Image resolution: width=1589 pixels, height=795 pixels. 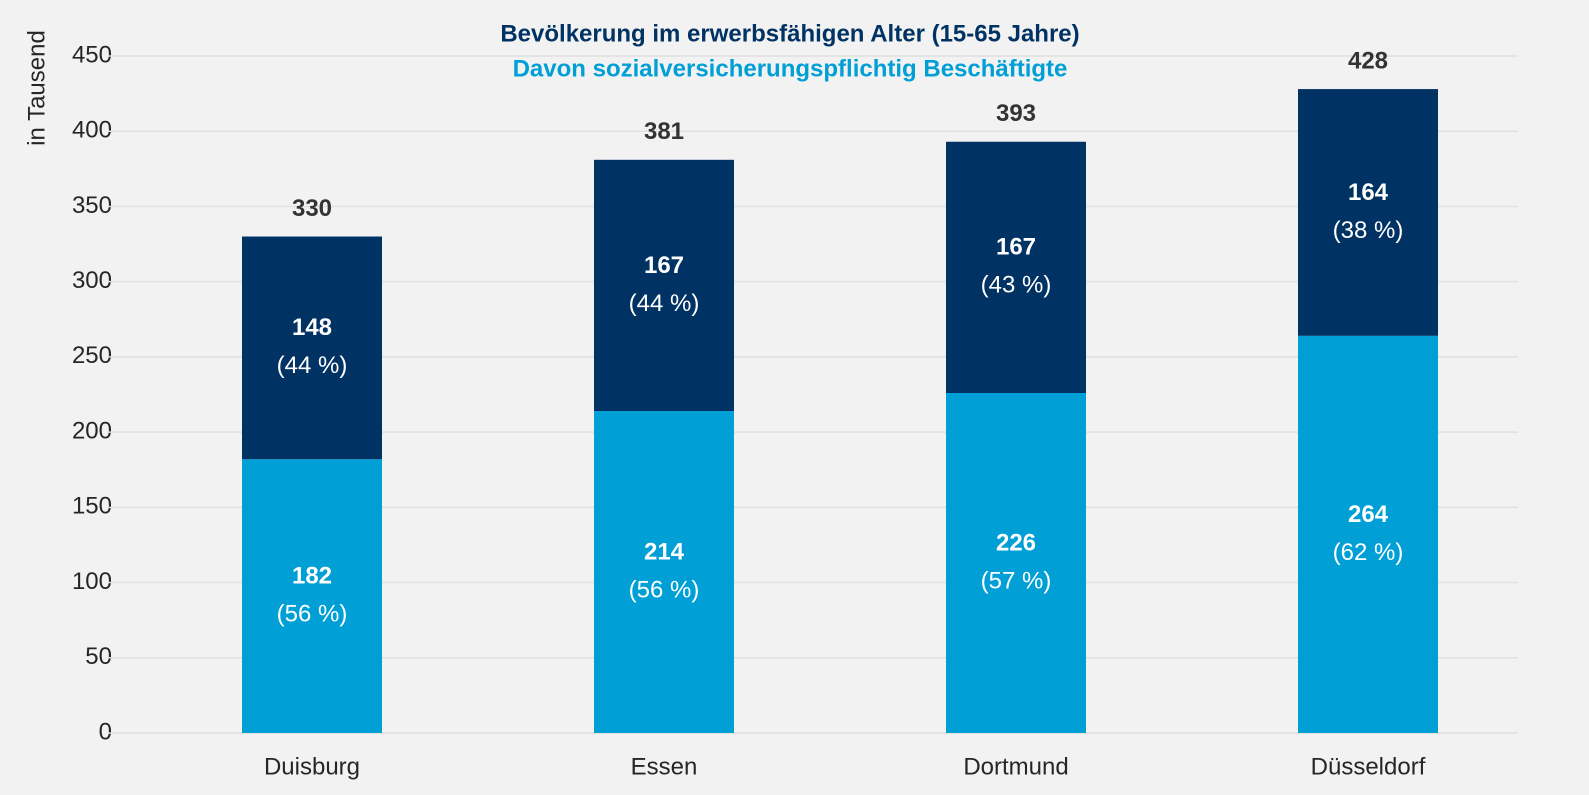 I want to click on y-tick-label: 200, so click(x=92, y=430).